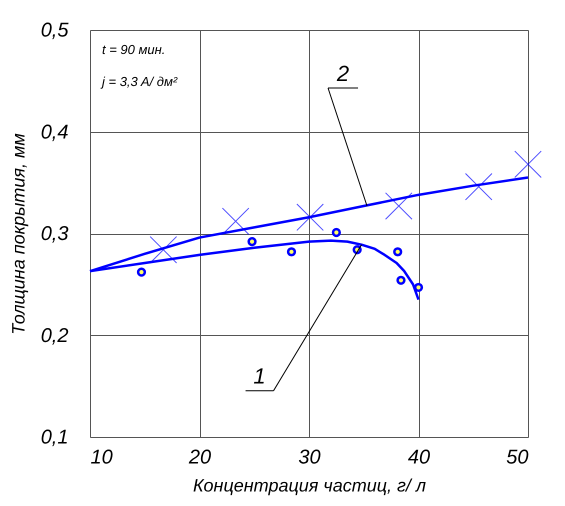 This screenshot has width=565, height=506. What do you see at coordinates (309, 457) in the screenshot?
I see `x-tick-label: 30` at bounding box center [309, 457].